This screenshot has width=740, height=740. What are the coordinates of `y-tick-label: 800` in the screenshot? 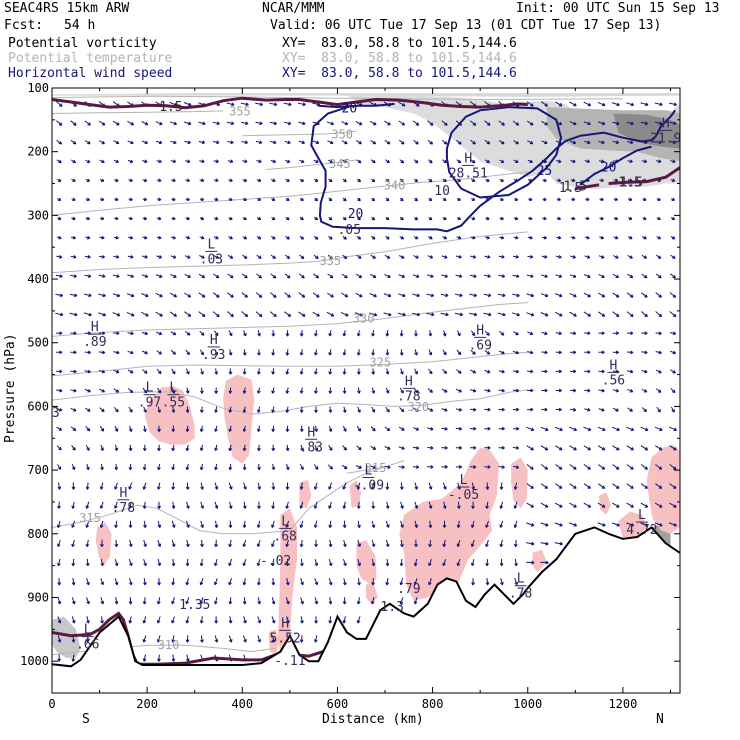 It's located at (38, 534).